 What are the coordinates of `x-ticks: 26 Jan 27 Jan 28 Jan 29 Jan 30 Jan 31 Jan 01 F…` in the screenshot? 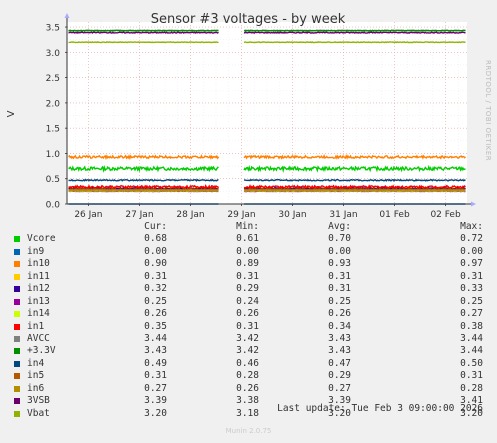 It's located at (267, 212).